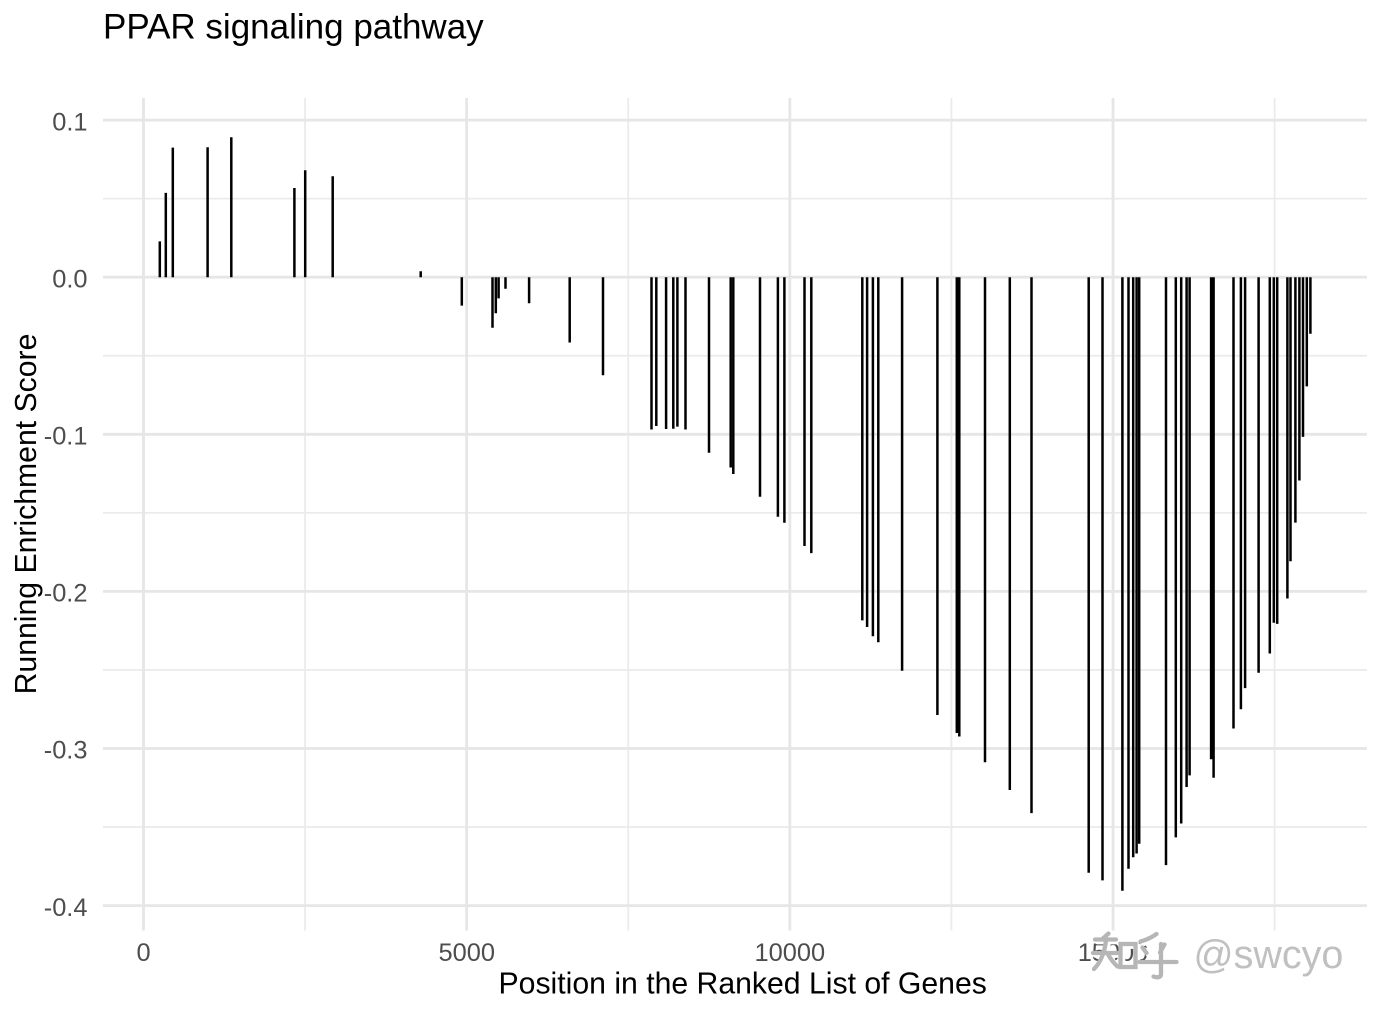  What do you see at coordinates (789, 953) in the screenshot?
I see `svg-text: 10000` at bounding box center [789, 953].